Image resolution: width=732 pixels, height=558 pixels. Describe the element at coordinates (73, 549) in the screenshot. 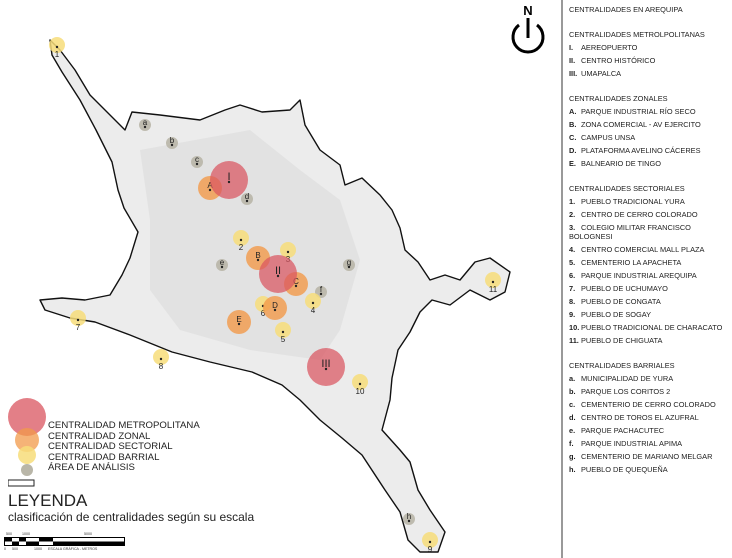

I see `scale-label: ESCALA GRÁFICA - METROS` at that location.